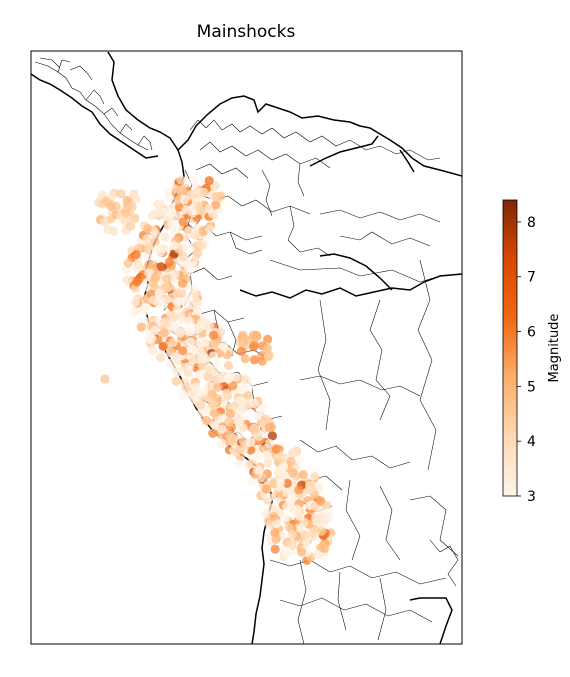  What do you see at coordinates (526, 360) in the screenshot?
I see `colorbar-ticks: 3 4 5 6 7 8` at bounding box center [526, 360].